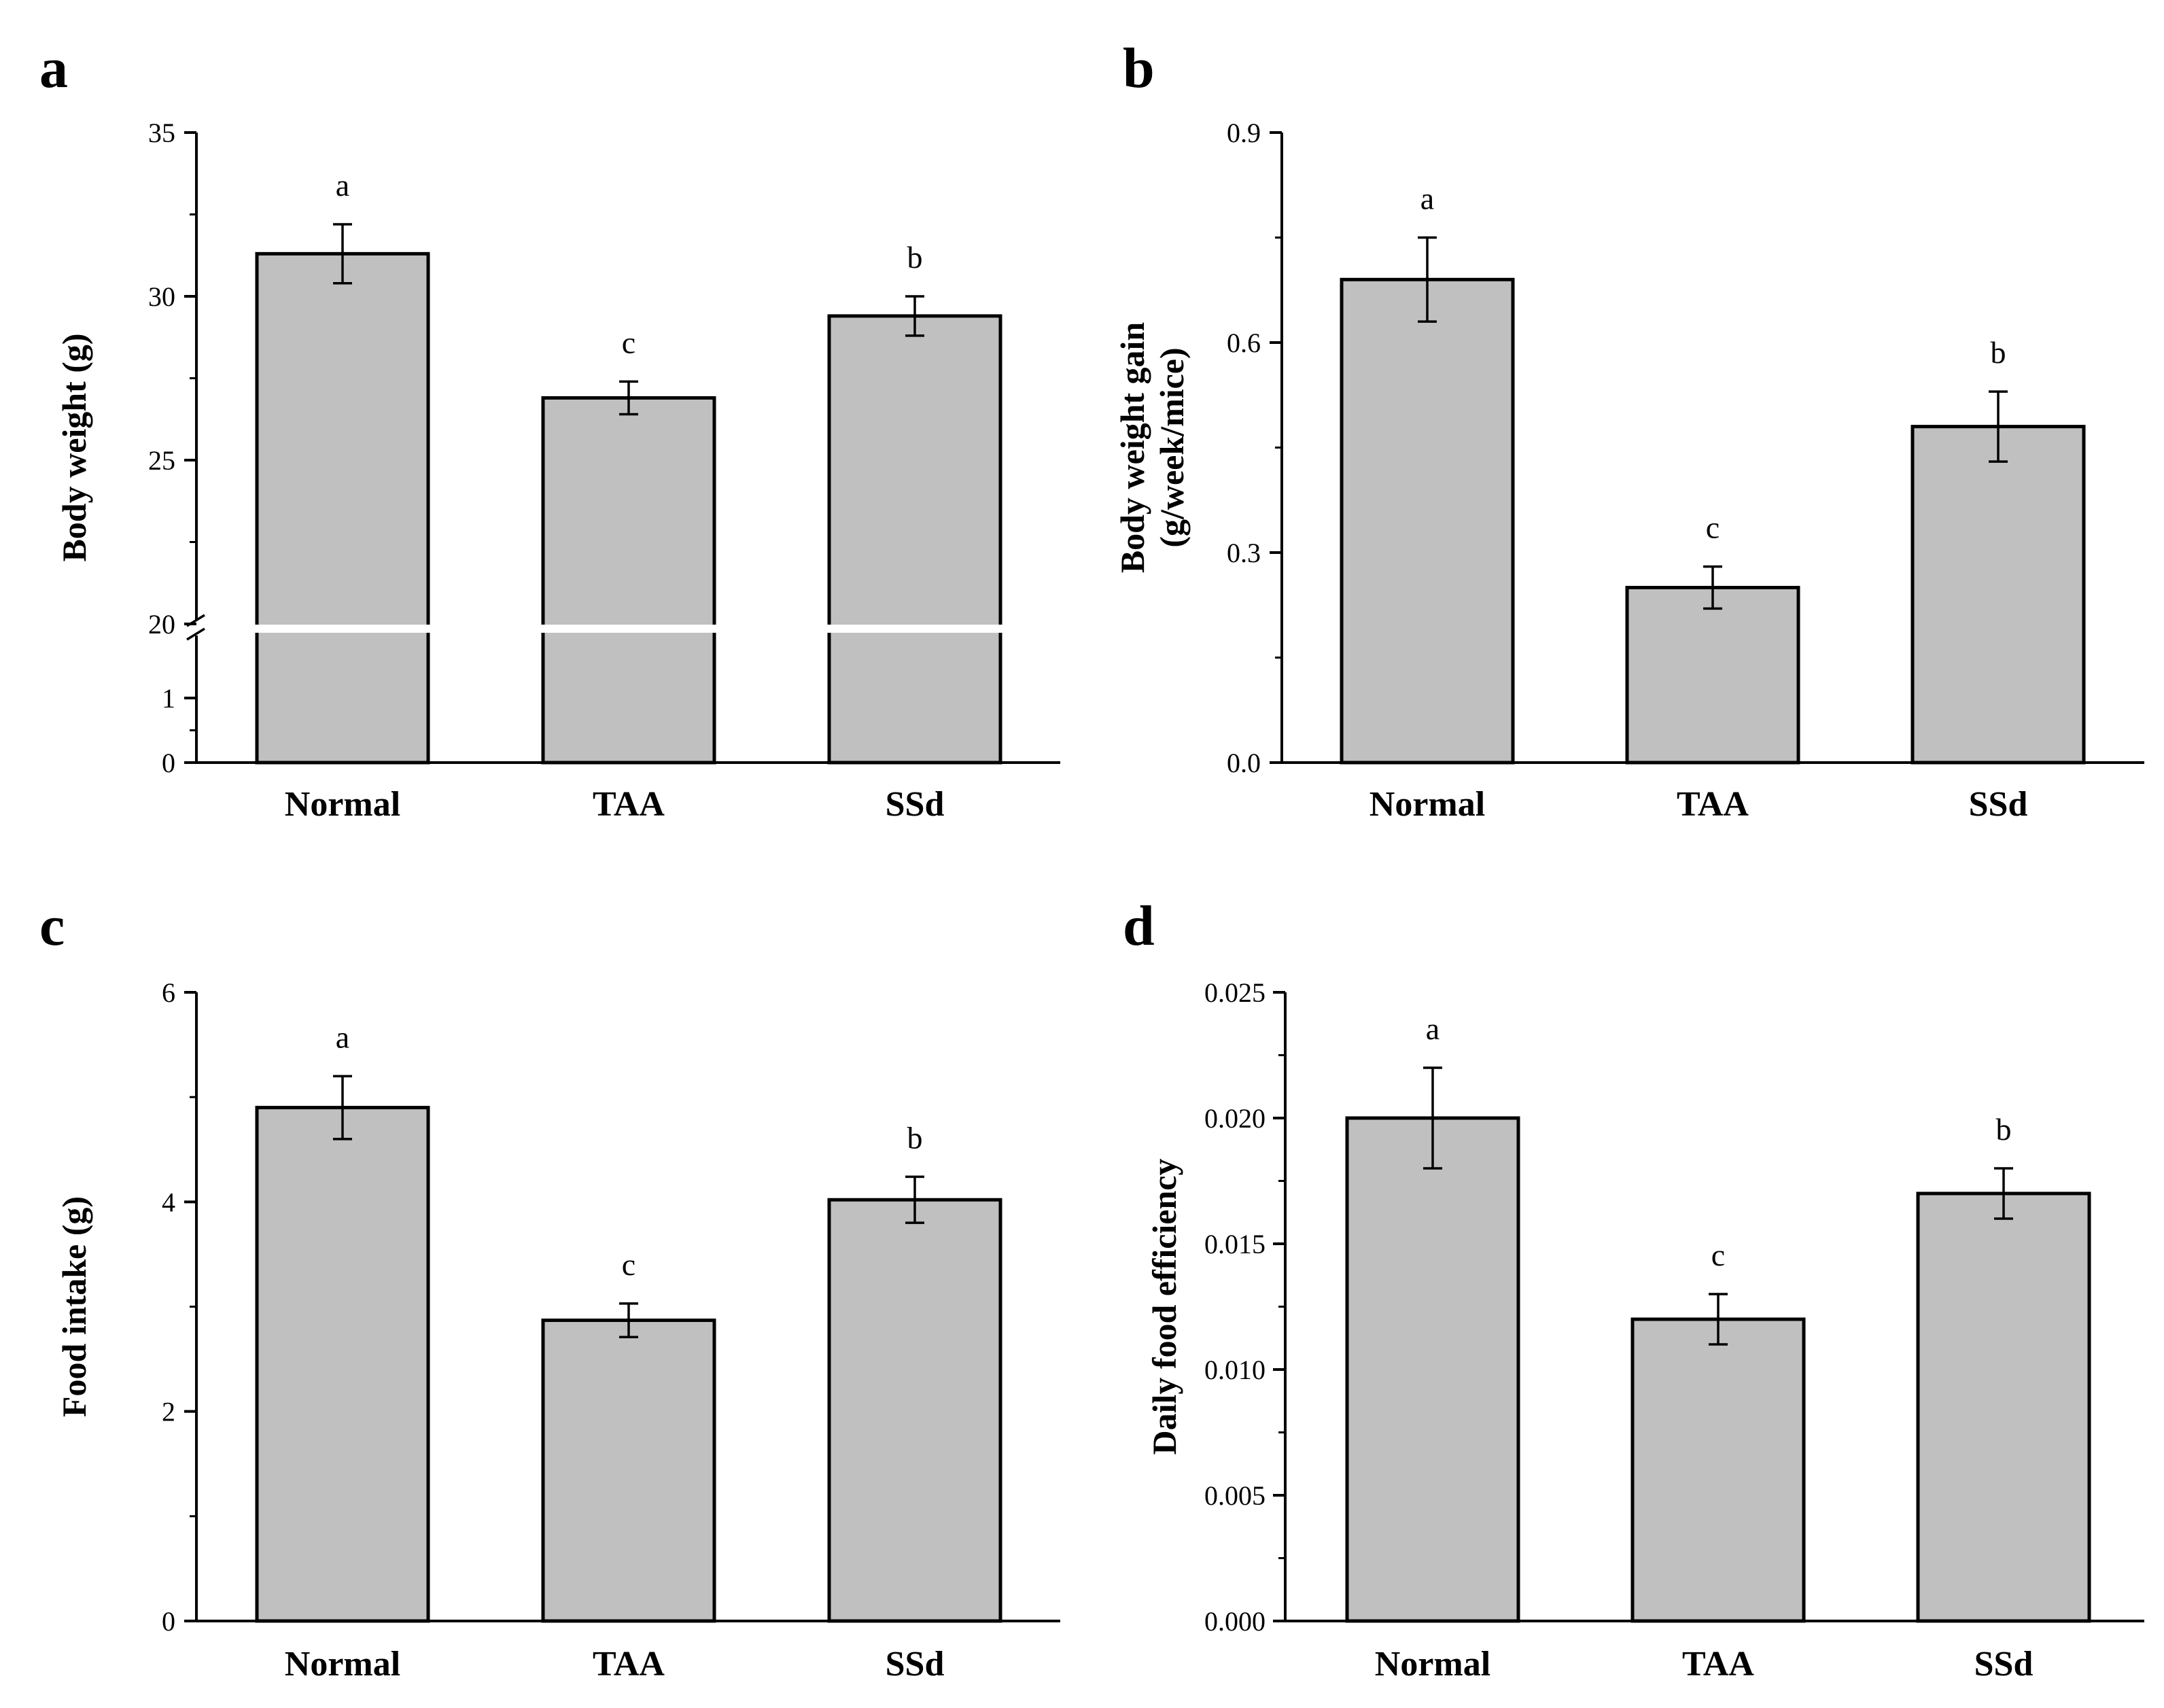  I want to click on y-axis-title: (g/week/mice), so click(1172, 447).